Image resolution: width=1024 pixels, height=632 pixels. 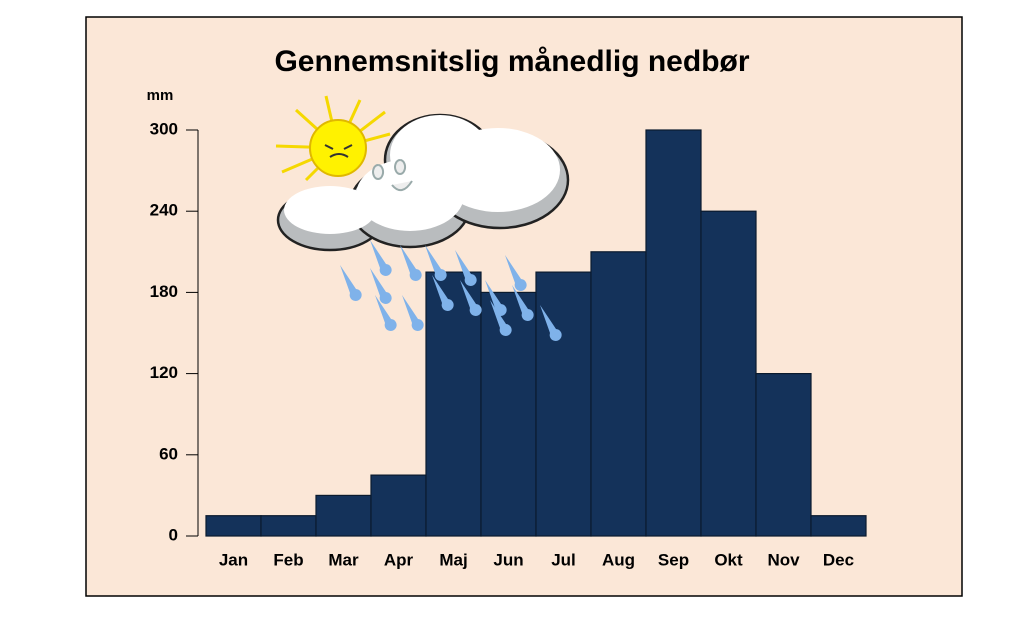 What do you see at coordinates (422, 174) in the screenshot?
I see `cloud` at bounding box center [422, 174].